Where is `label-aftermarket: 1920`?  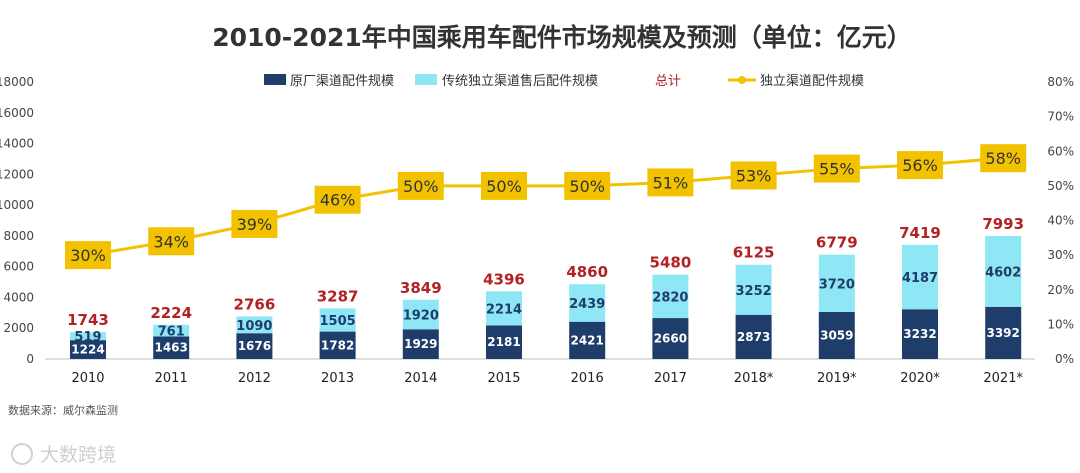
label-aftermarket: 1920 is located at coordinates (421, 316).